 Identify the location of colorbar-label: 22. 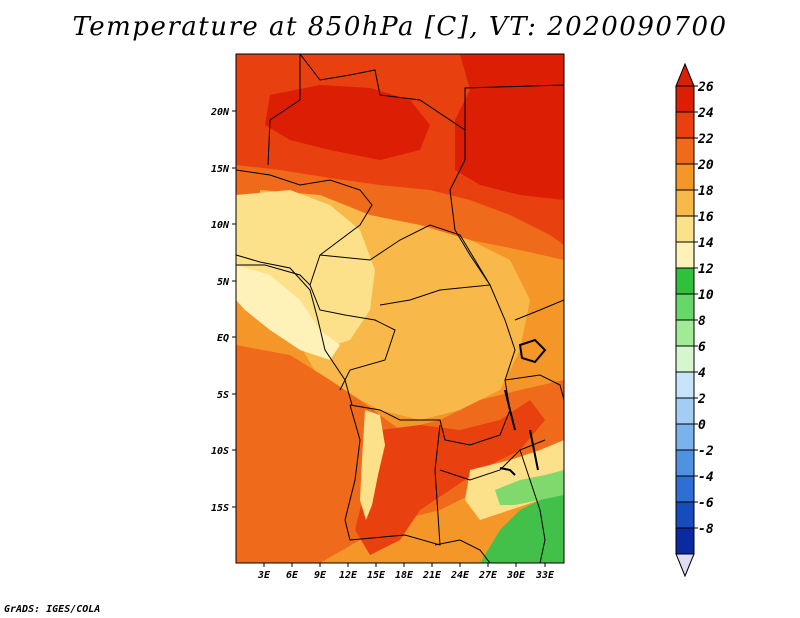
(705, 139).